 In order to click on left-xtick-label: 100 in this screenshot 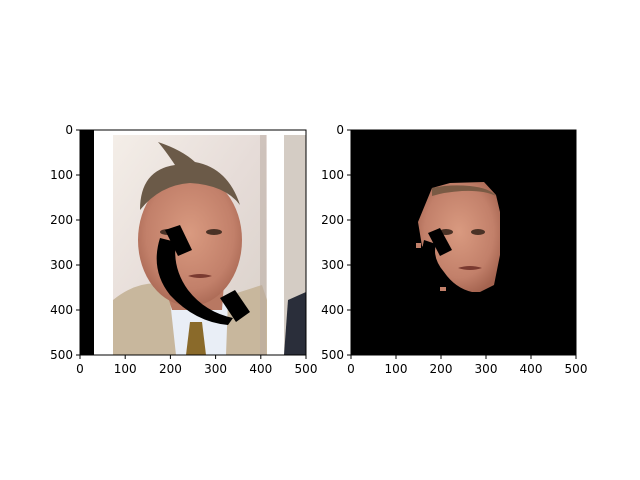, I will do `click(125, 369)`.